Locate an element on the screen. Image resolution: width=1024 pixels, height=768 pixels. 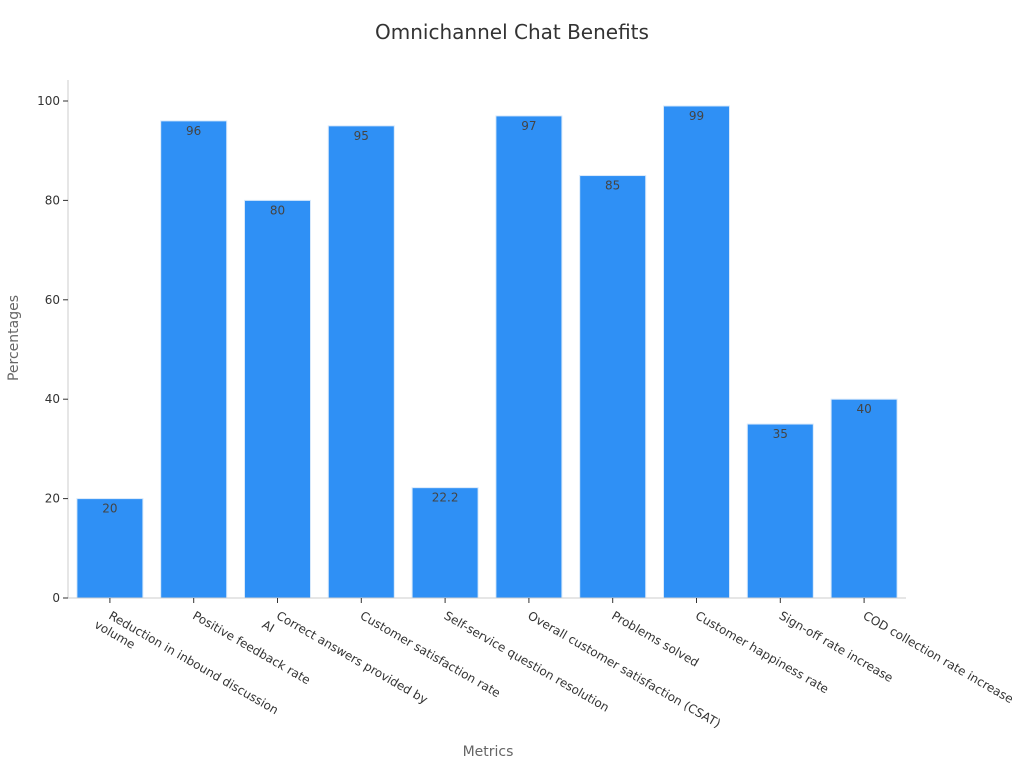
bar-value-label: 35 is located at coordinates (780, 434).